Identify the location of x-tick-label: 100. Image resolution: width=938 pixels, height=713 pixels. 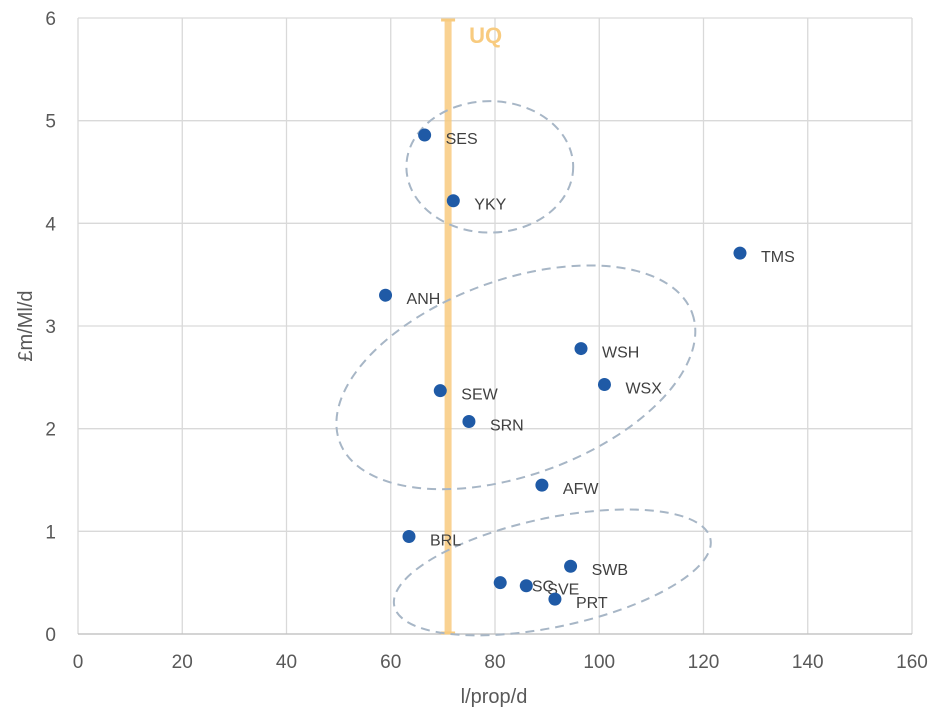
(599, 662).